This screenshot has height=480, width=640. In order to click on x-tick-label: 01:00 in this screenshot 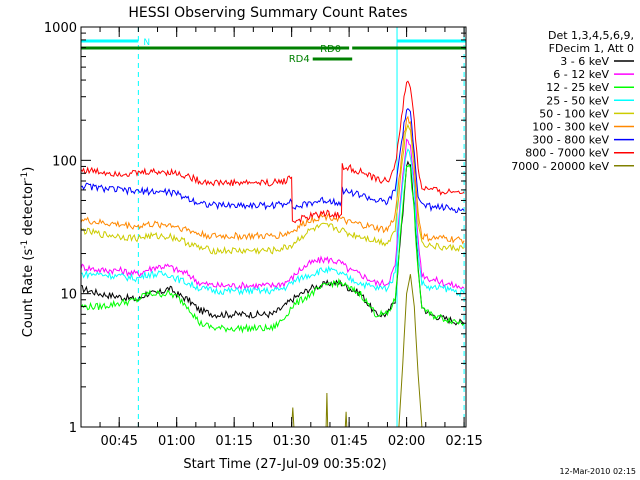, I will do `click(176, 441)`.